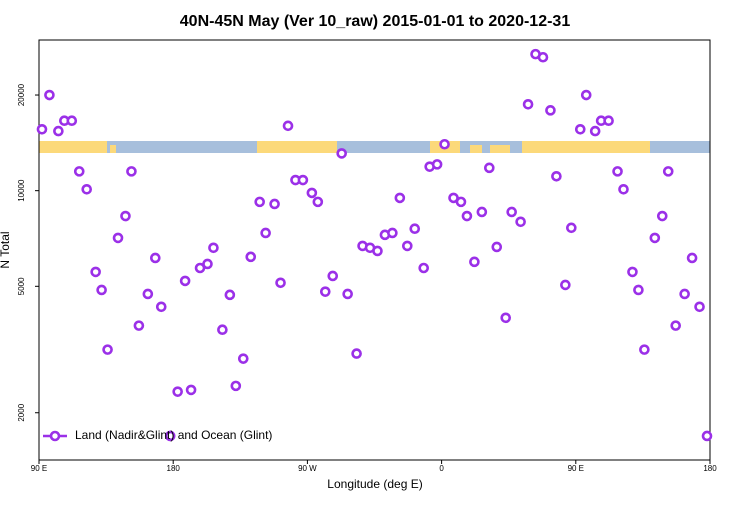 The height and width of the screenshot is (505, 750). What do you see at coordinates (576, 468) in the screenshot?
I see `x-tick-label: 90 E` at bounding box center [576, 468].